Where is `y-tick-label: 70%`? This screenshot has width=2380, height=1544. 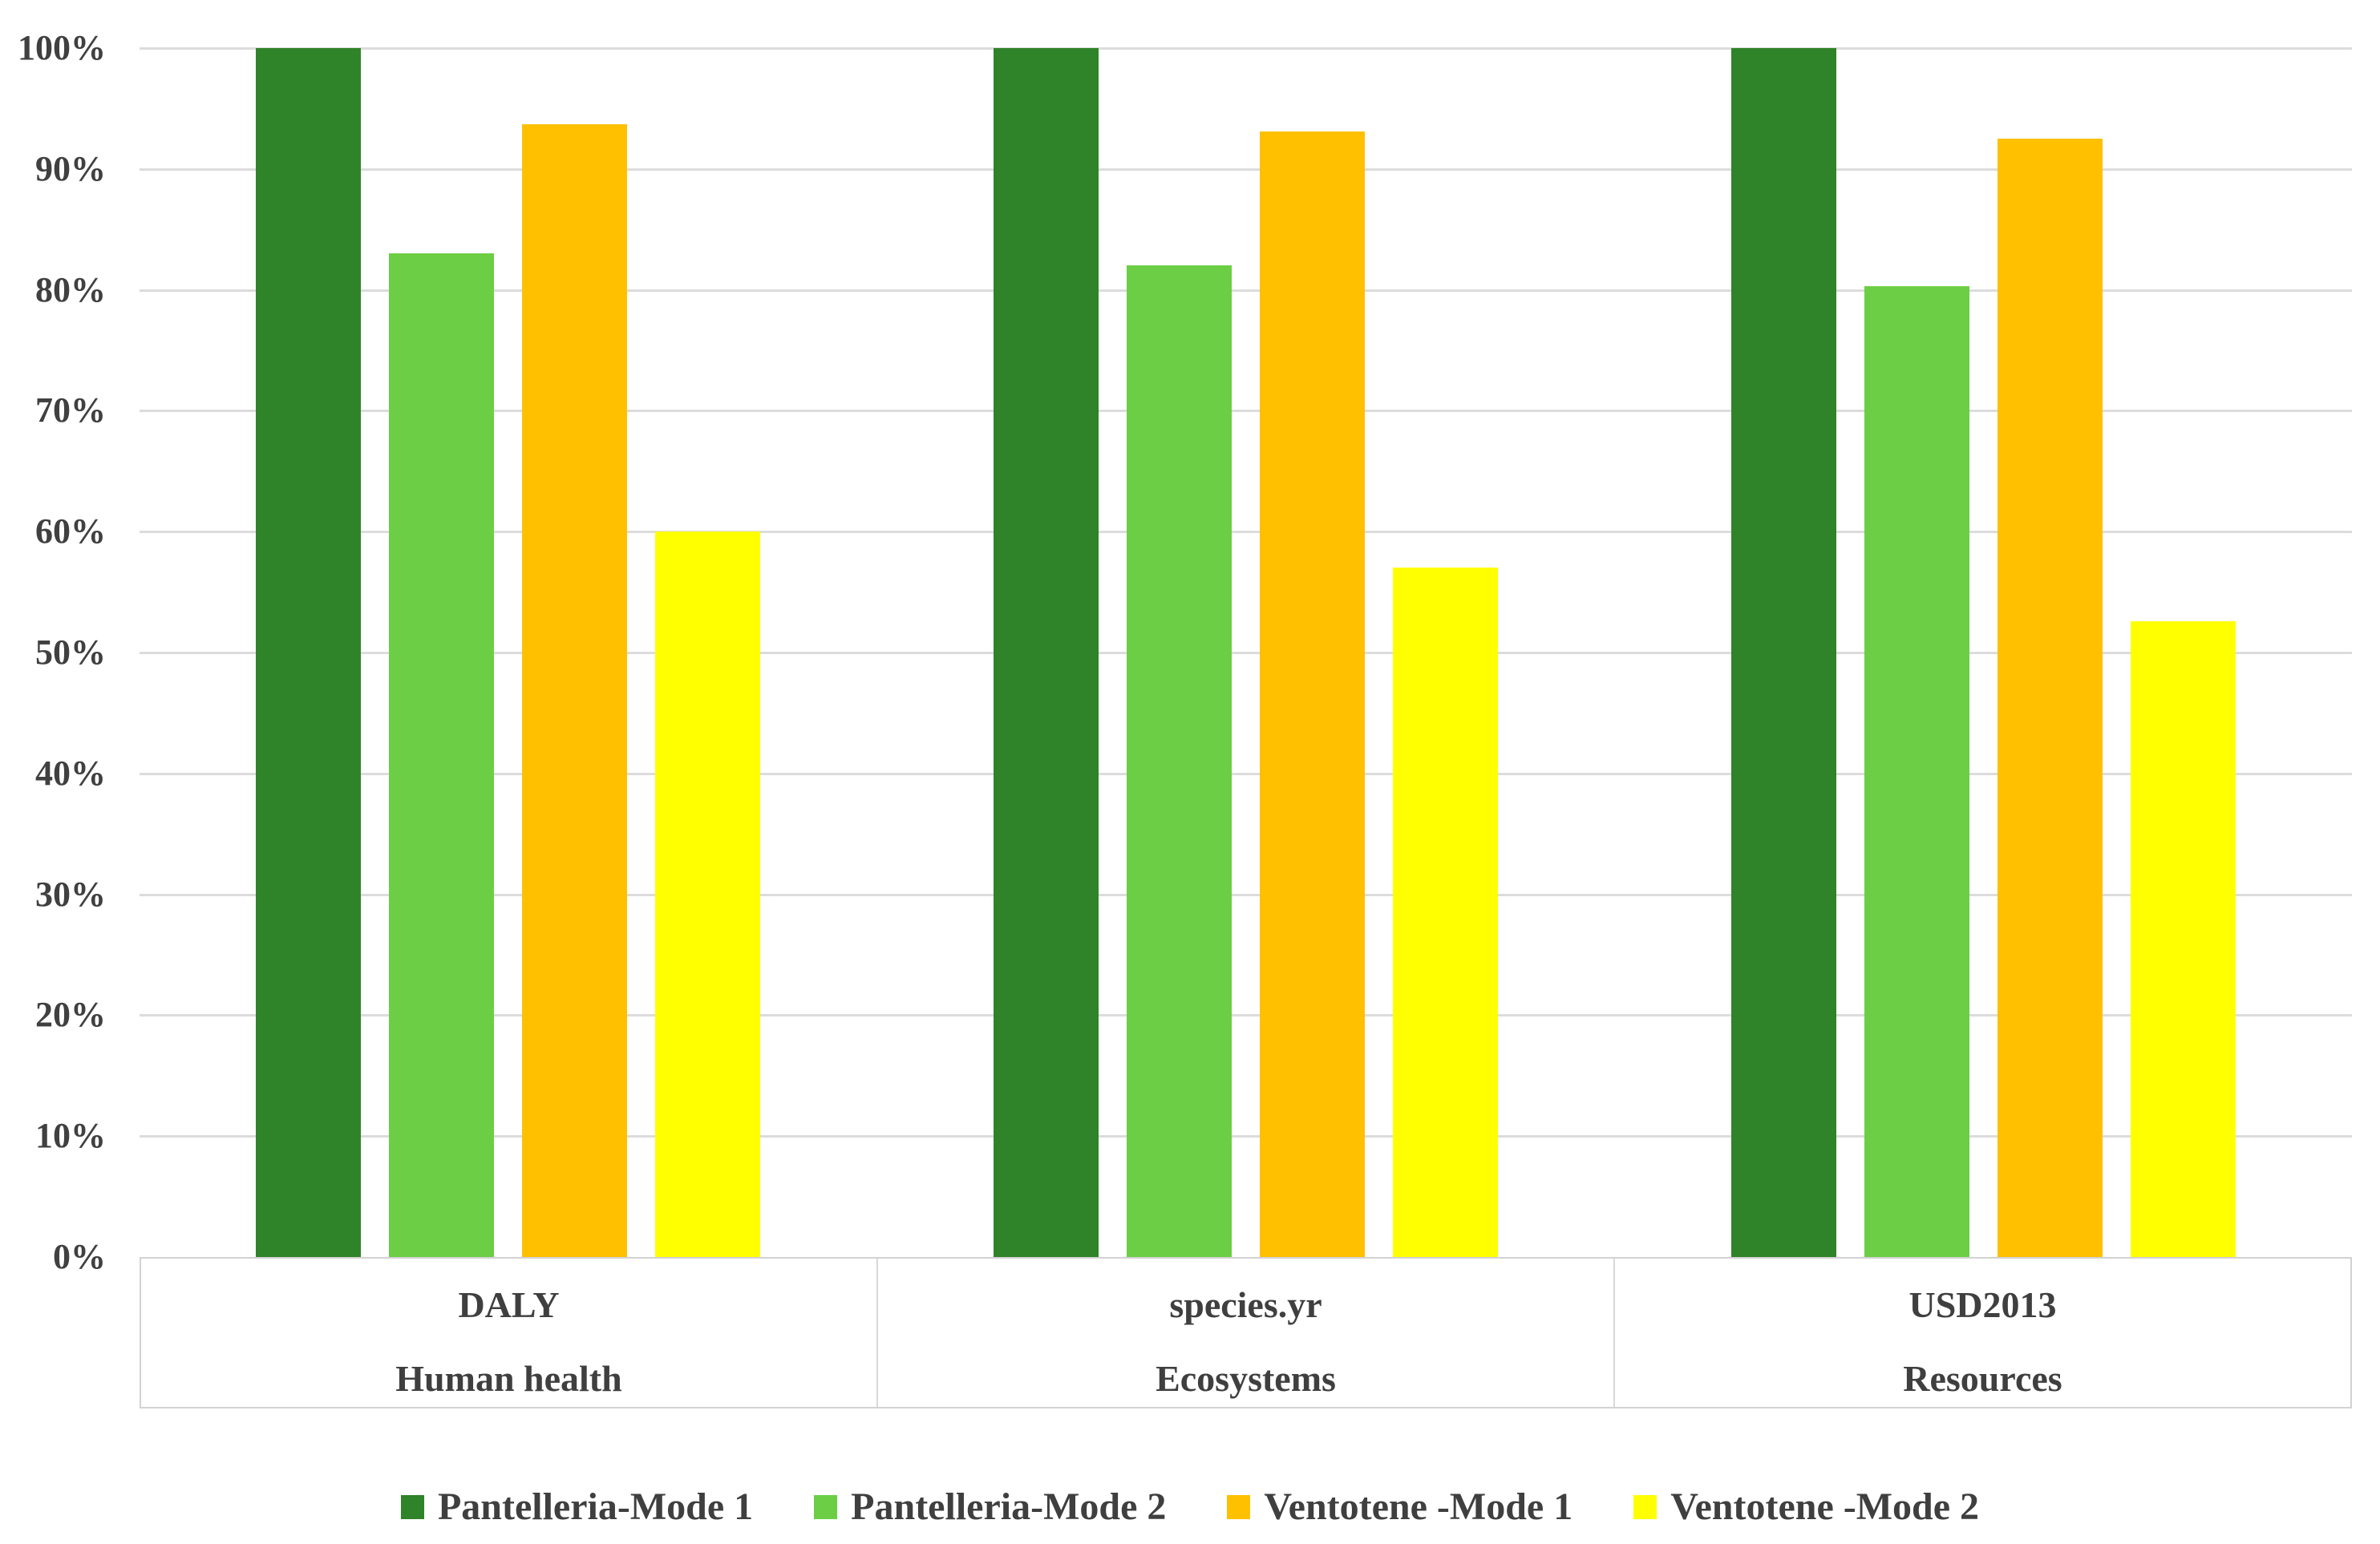
y-tick-label: 70% is located at coordinates (70, 410).